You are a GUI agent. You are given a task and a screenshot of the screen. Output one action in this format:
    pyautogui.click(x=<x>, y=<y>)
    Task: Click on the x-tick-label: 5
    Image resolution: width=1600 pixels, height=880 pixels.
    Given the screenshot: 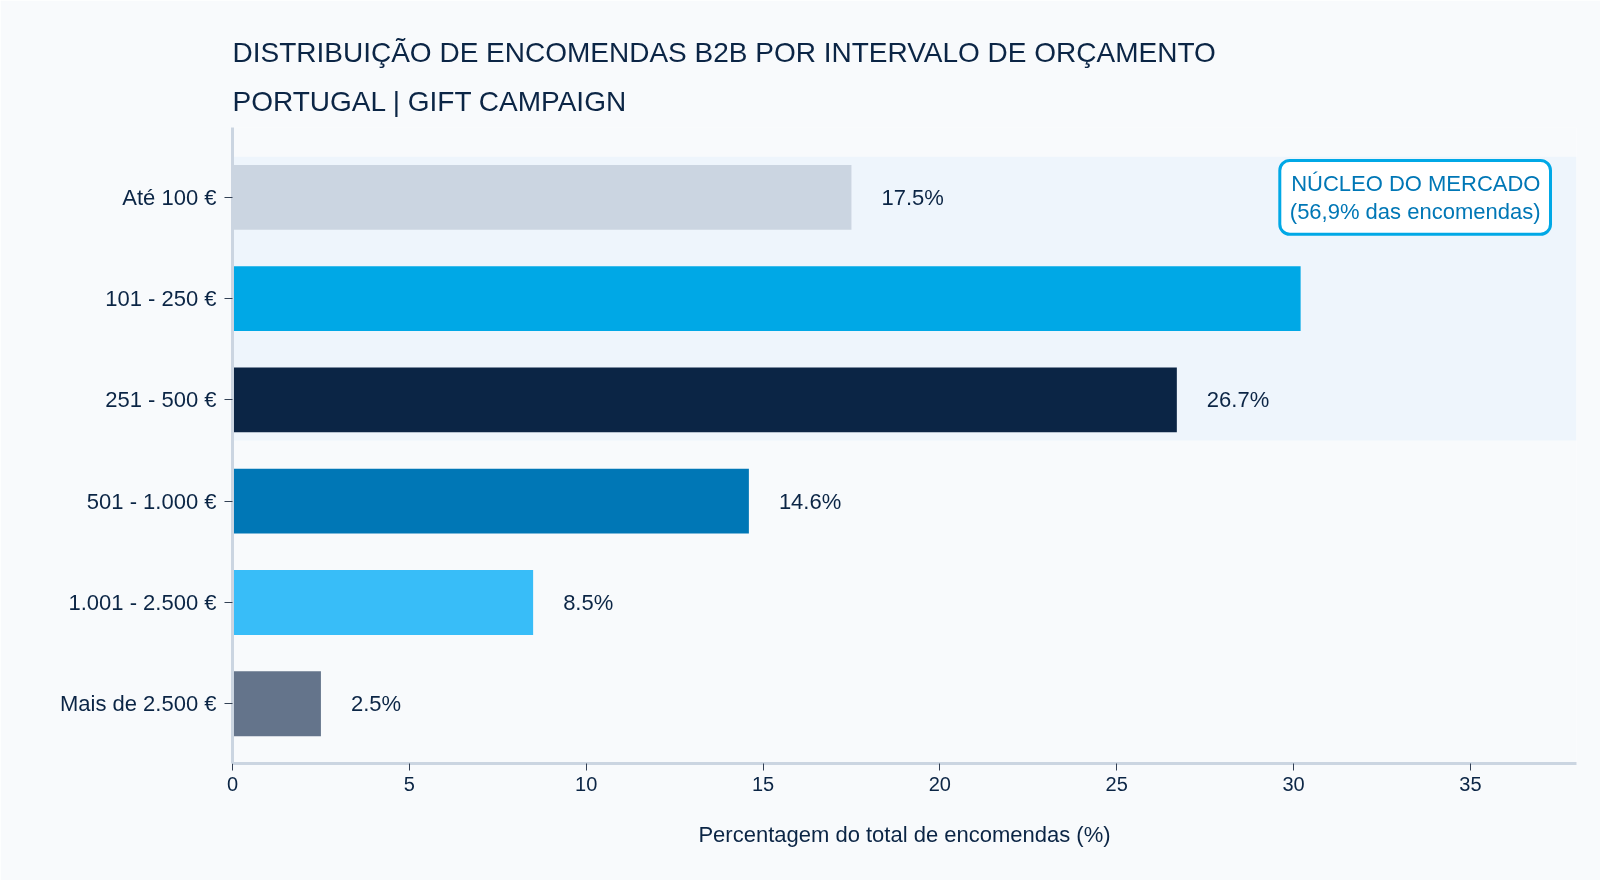 What is the action you would take?
    pyautogui.click(x=409, y=783)
    